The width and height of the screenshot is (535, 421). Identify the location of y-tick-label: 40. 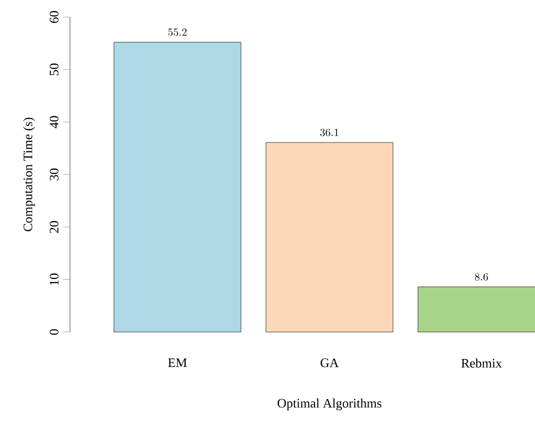
(54, 122).